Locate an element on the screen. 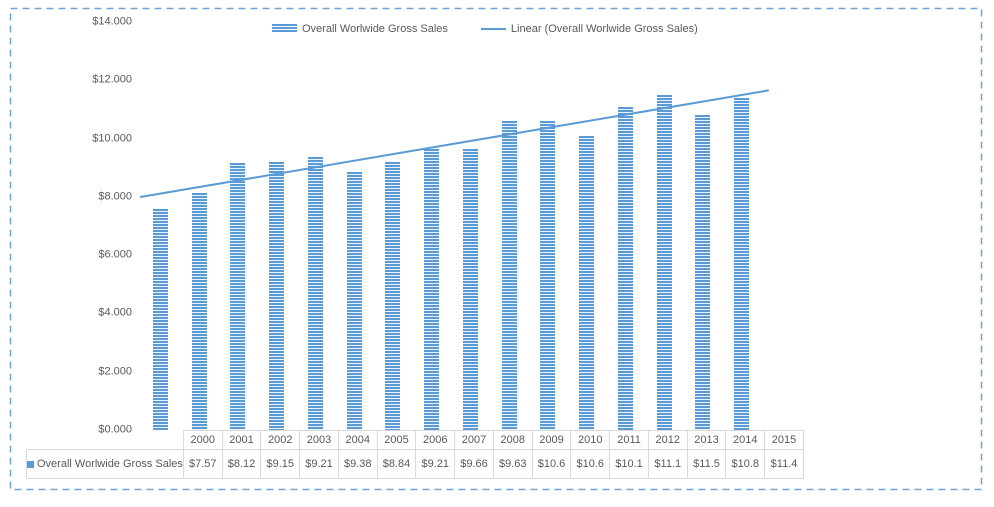 The height and width of the screenshot is (507, 994). legend-trendline-label: Linear (Overall Worlwide Gross Sales) is located at coordinates (604, 28).